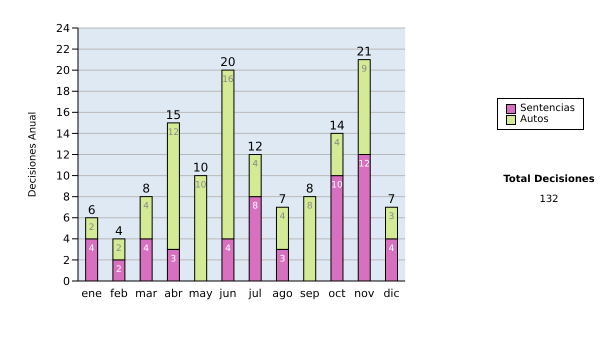 This screenshot has width=600, height=340. I want to click on y-tick-label: 12, so click(63, 155).